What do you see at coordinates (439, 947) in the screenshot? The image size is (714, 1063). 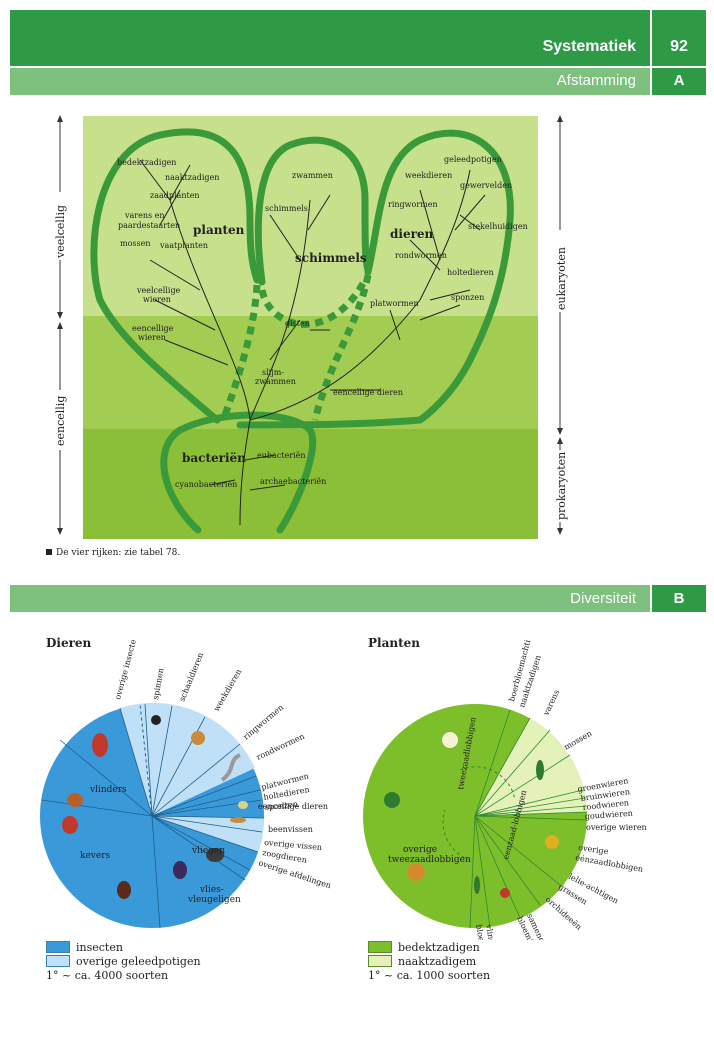 I see `legend-label: bedektzadigen` at bounding box center [439, 947].